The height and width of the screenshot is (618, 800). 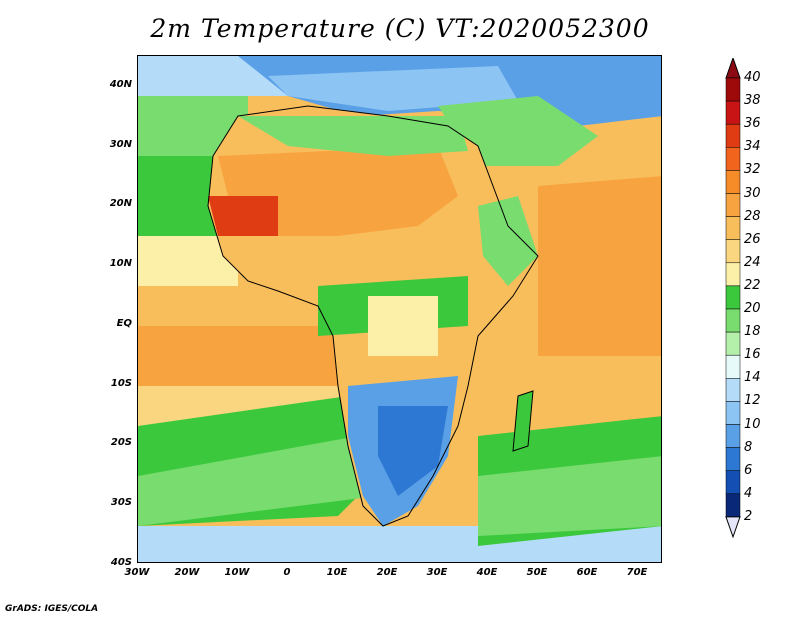 I want to click on colorbar-level-label: 4, so click(x=748, y=493).